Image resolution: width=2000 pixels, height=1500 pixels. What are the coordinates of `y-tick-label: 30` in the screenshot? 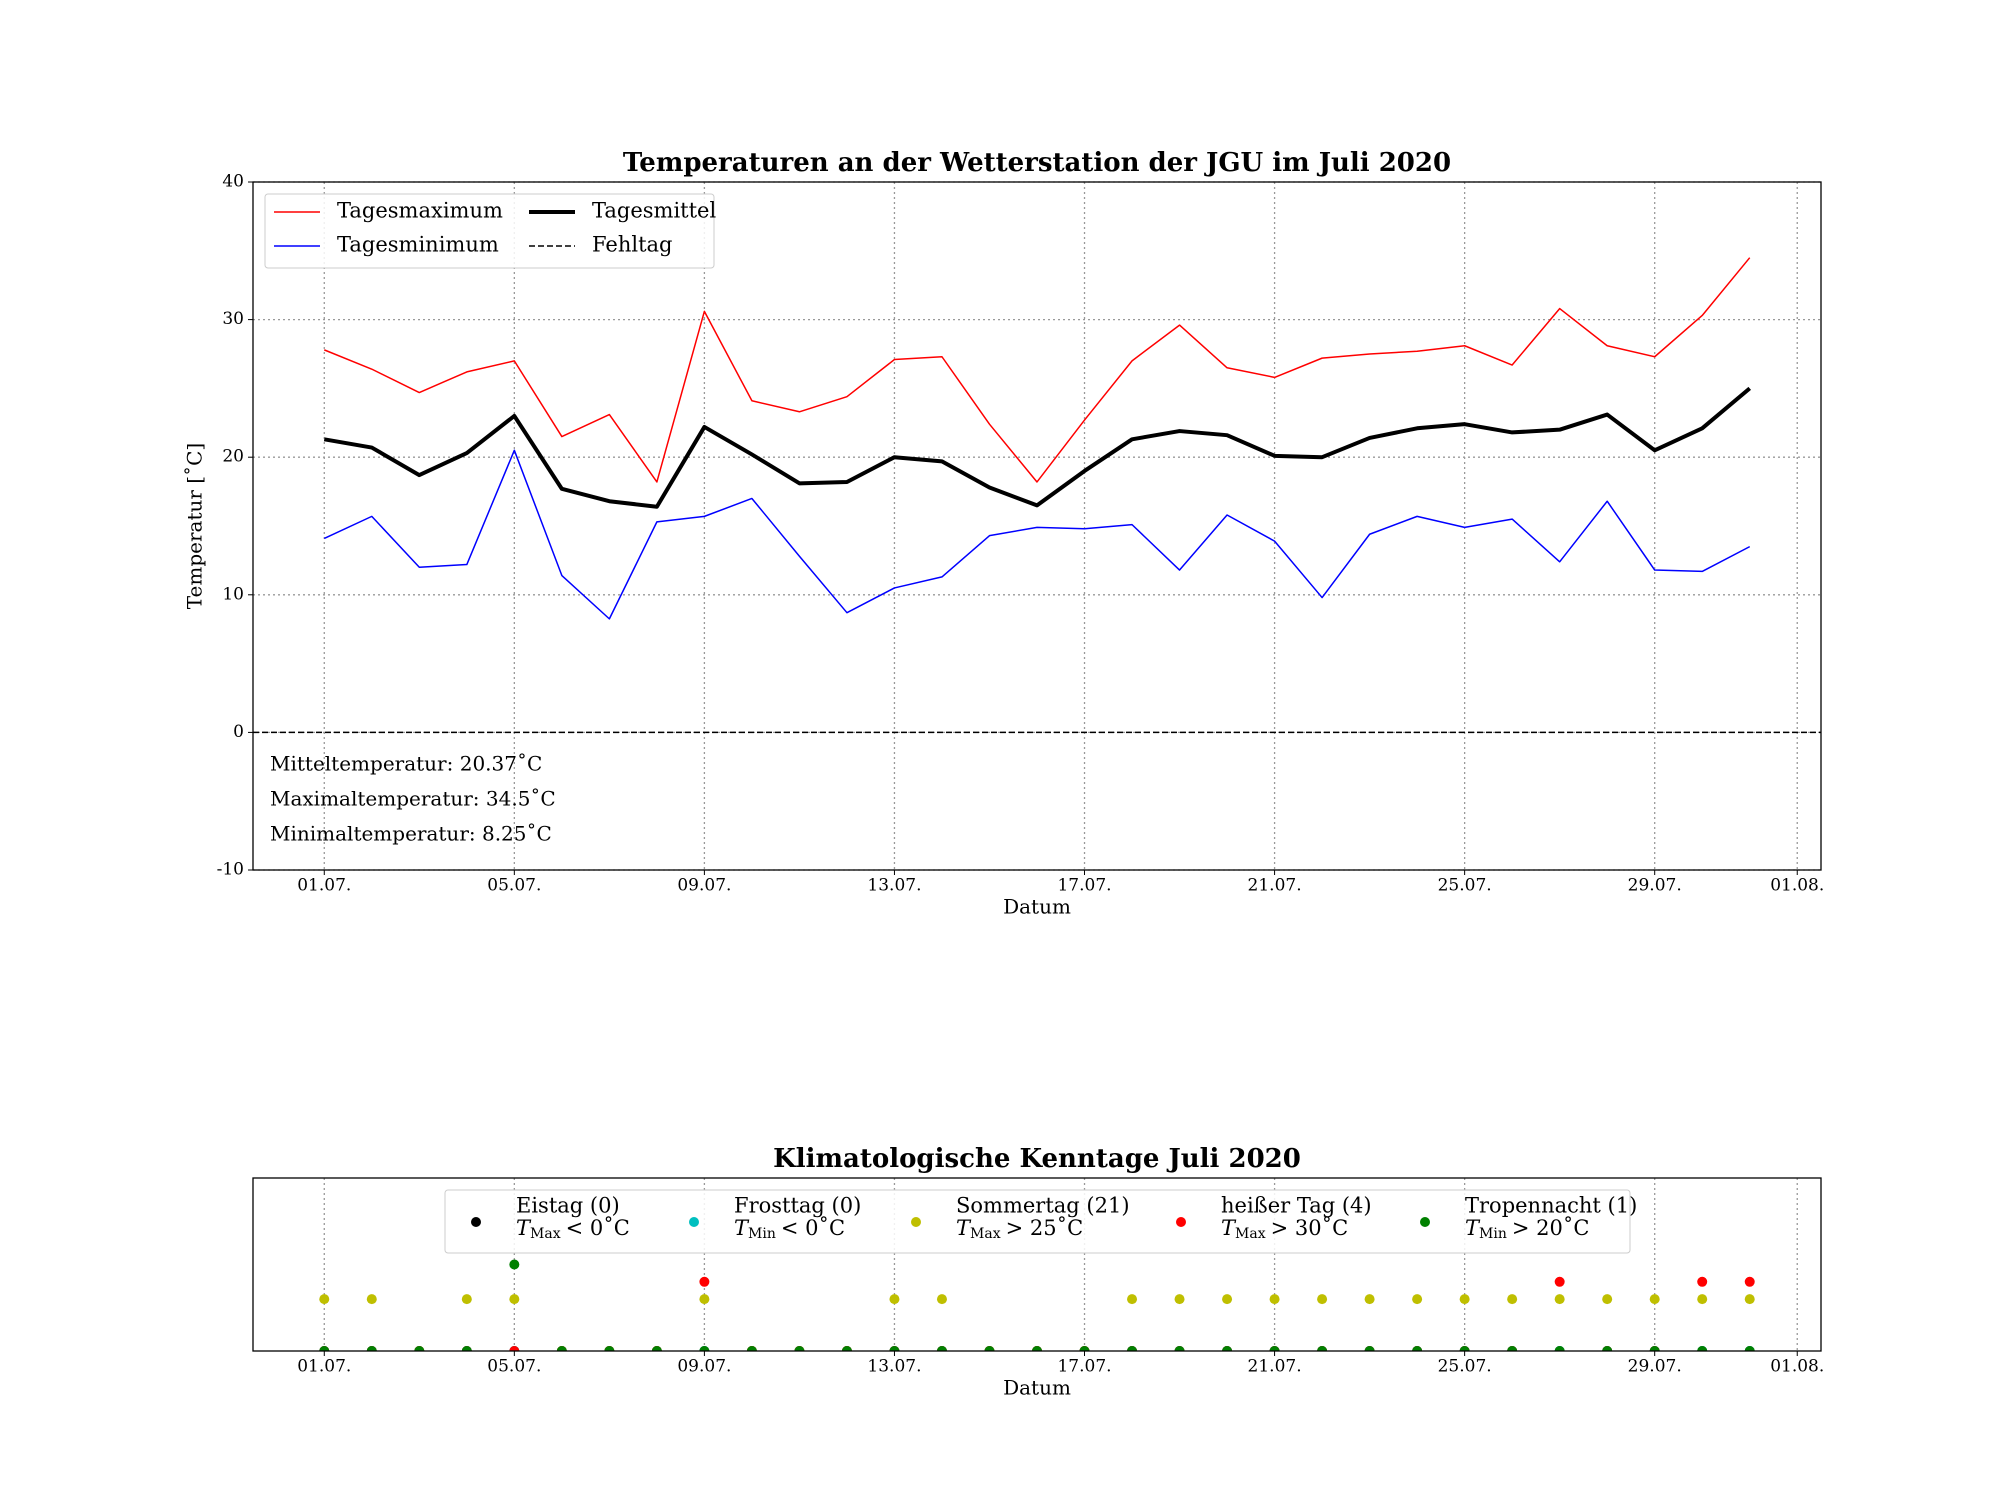 It's located at (233, 319).